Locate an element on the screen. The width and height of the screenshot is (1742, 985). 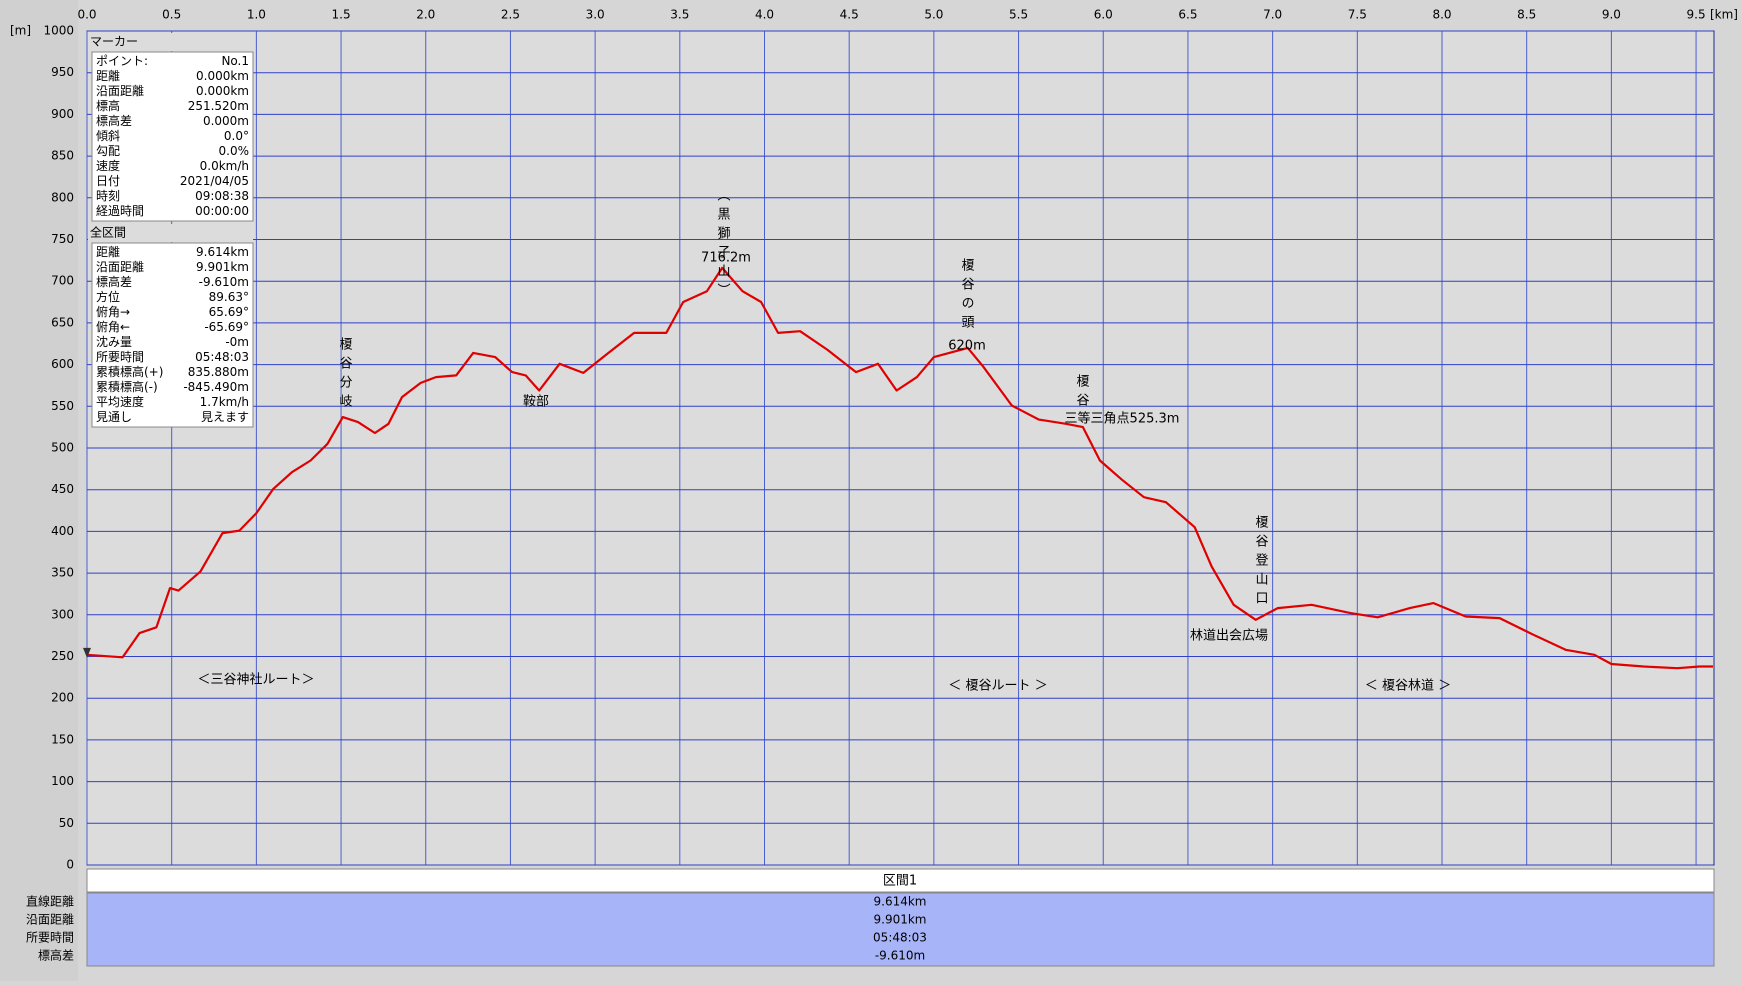
x-tick-label: 3.0 is located at coordinates (595, 15).